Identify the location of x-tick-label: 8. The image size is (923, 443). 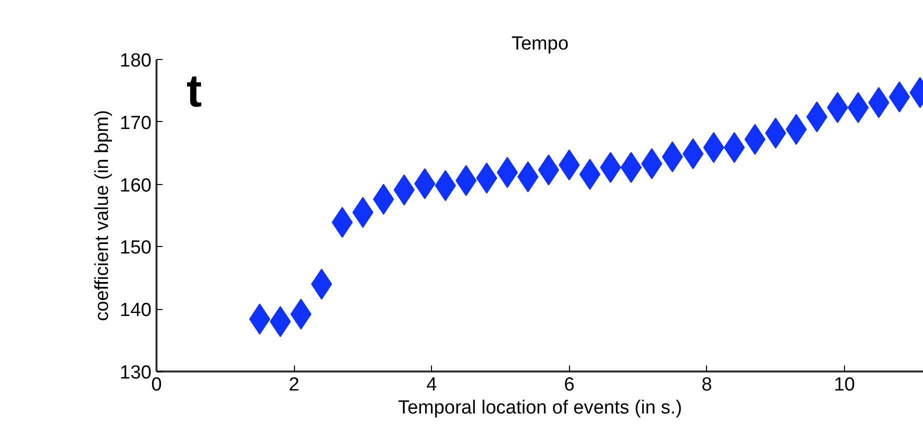
(707, 385).